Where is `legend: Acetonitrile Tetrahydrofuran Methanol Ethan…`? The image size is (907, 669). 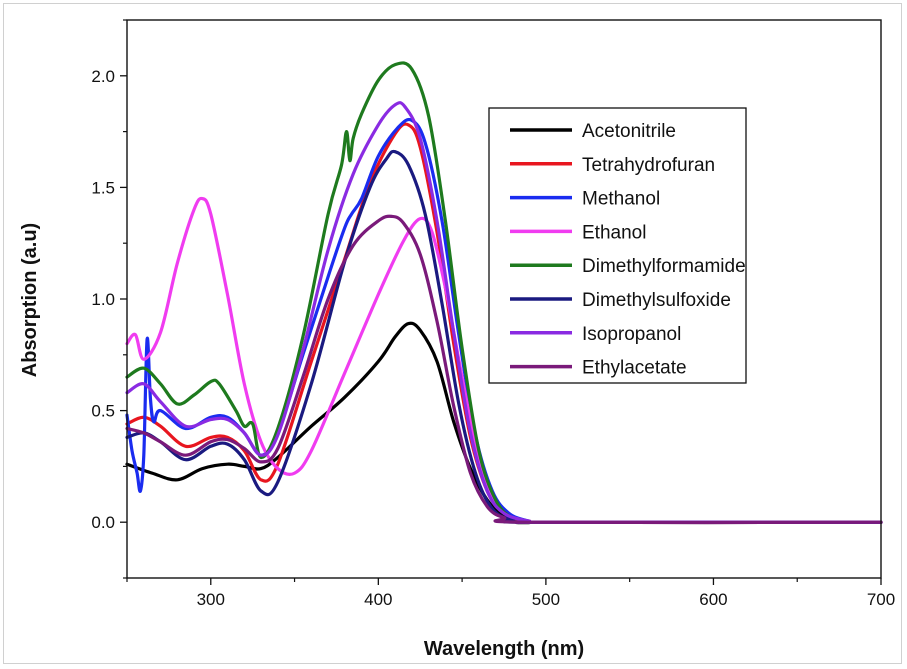
legend: Acetonitrile Tetrahydrofuran Methanol Ethan… is located at coordinates (617, 245).